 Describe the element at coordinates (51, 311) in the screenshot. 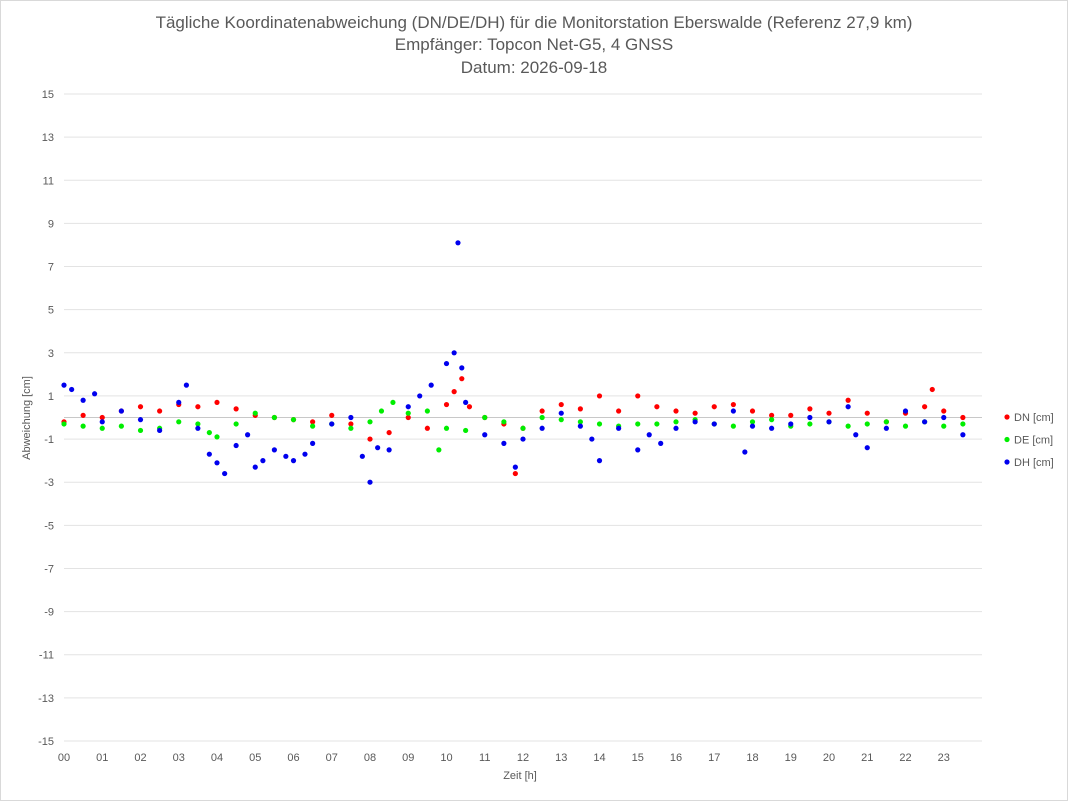

I see `y-tick-label: 5` at that location.